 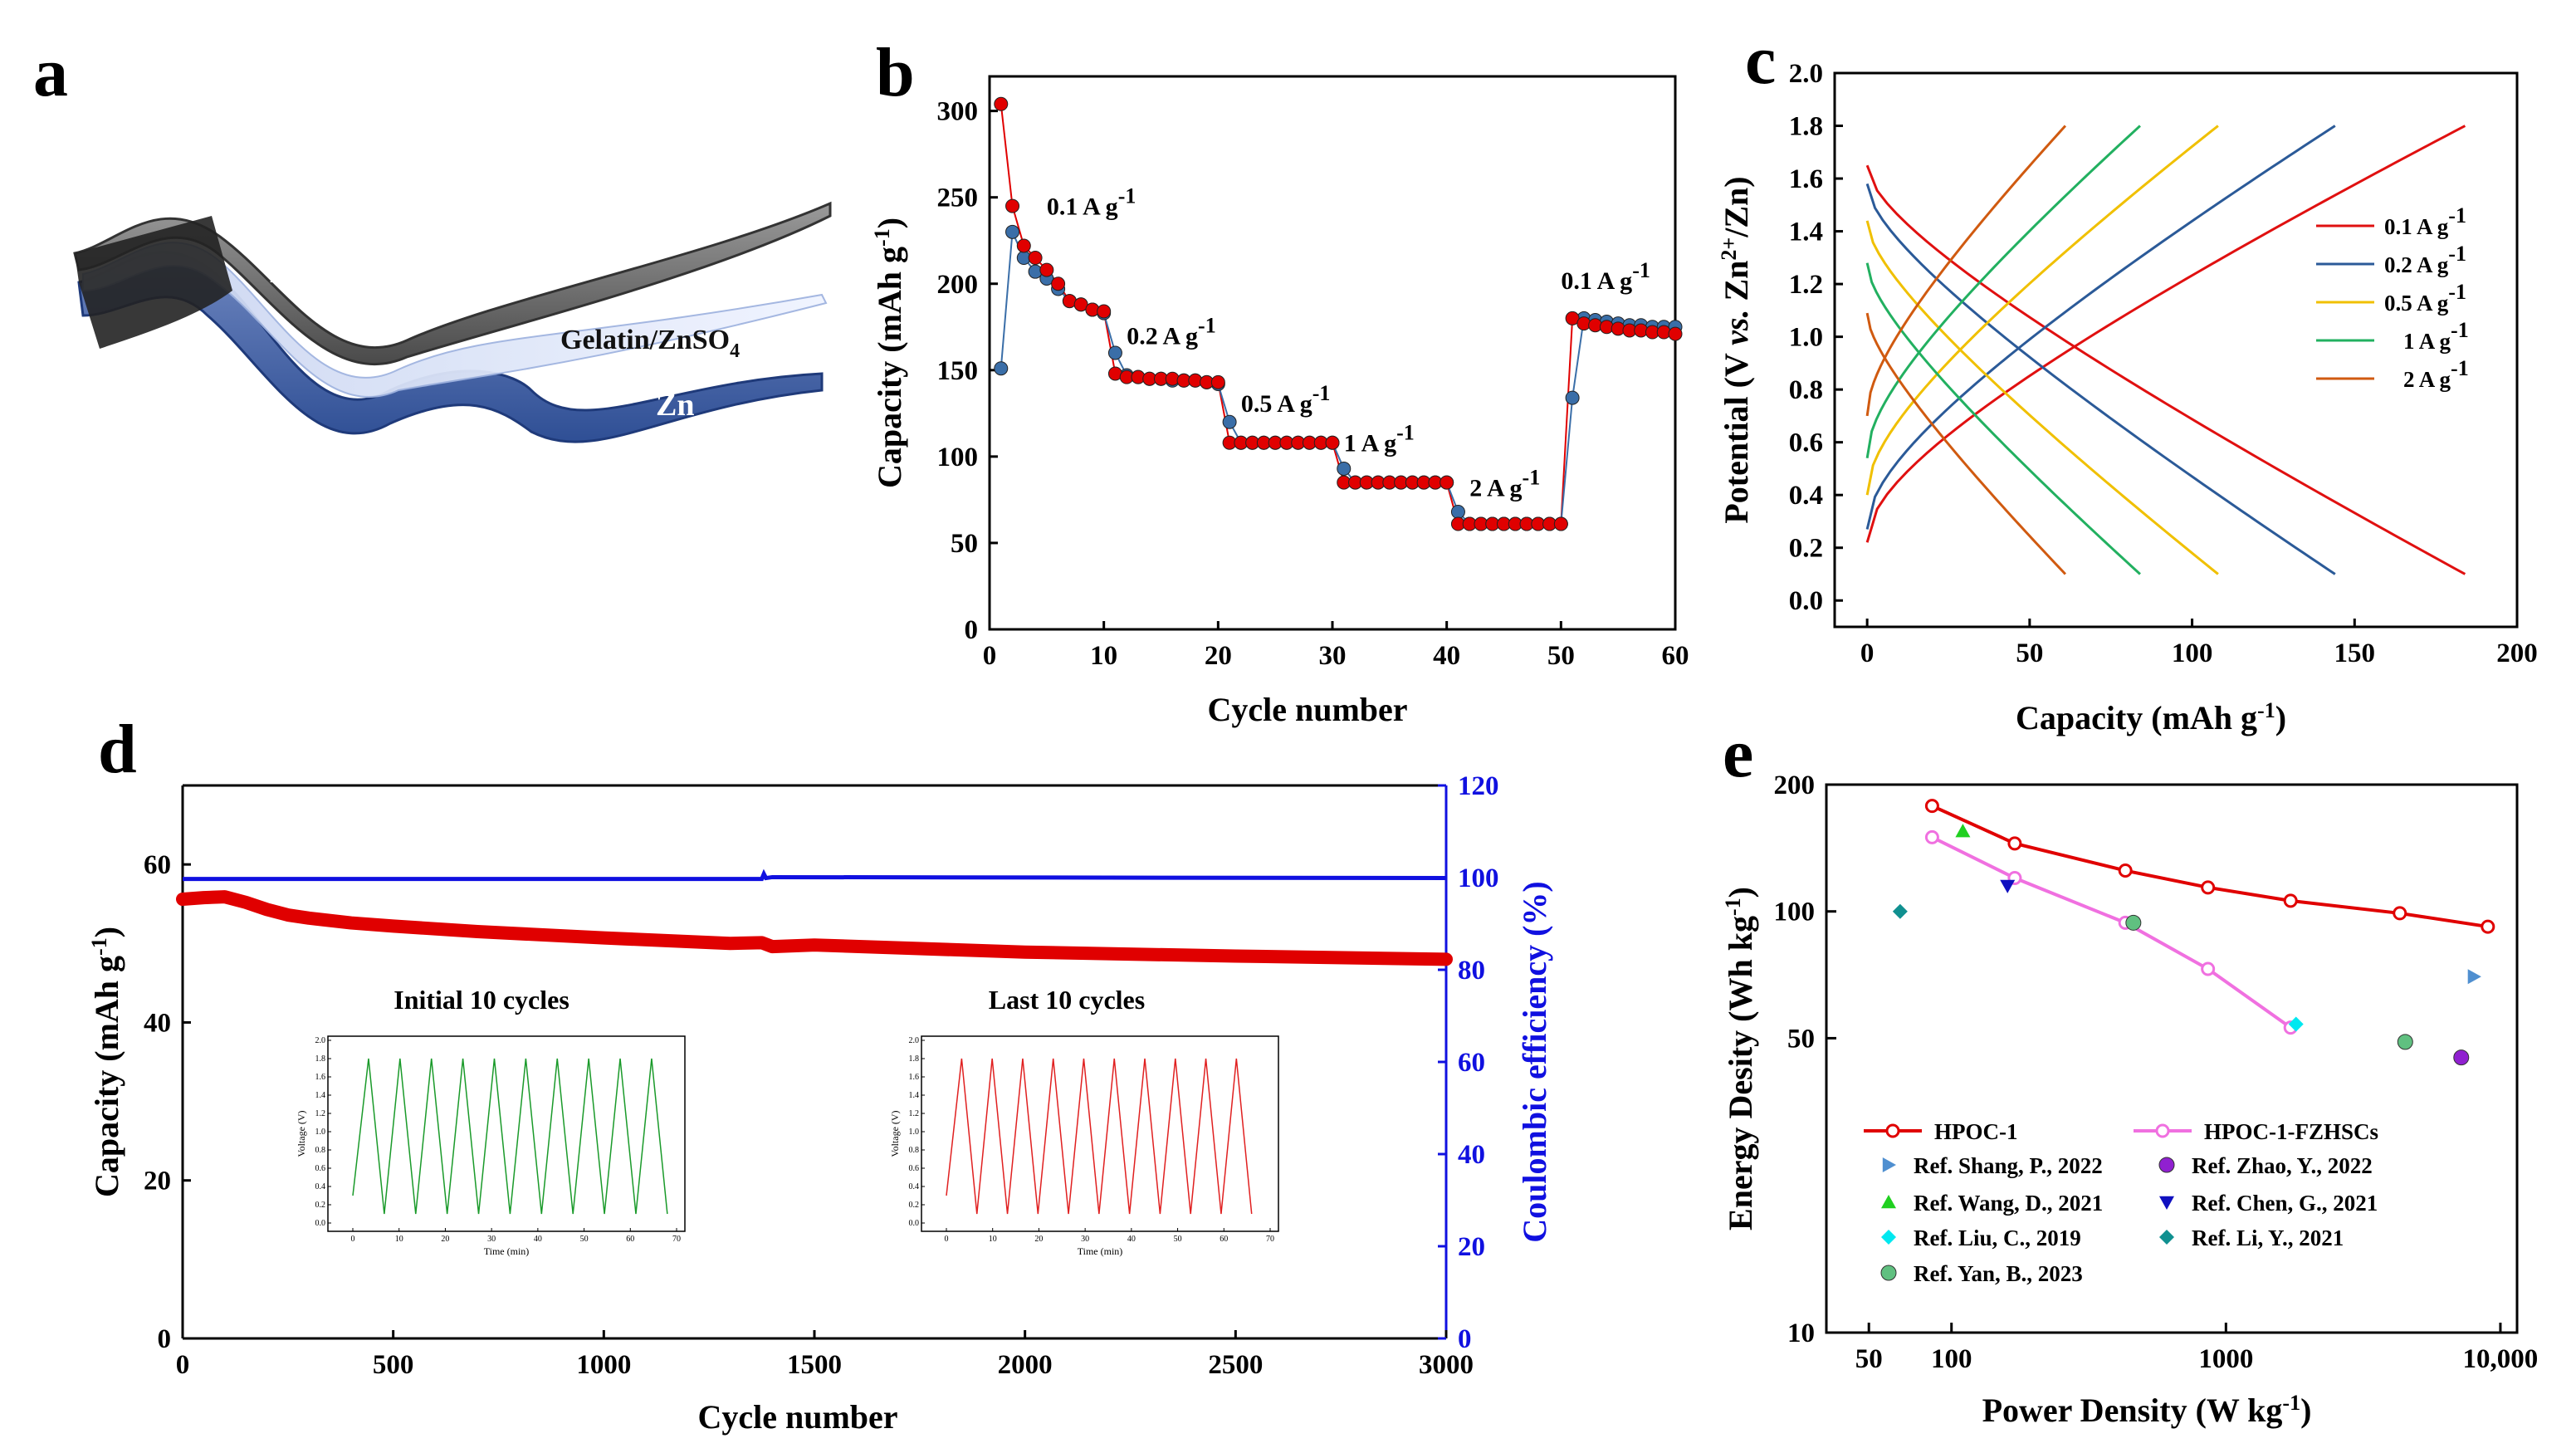 What do you see at coordinates (153, 282) in the screenshot?
I see `hpocs-front-block` at bounding box center [153, 282].